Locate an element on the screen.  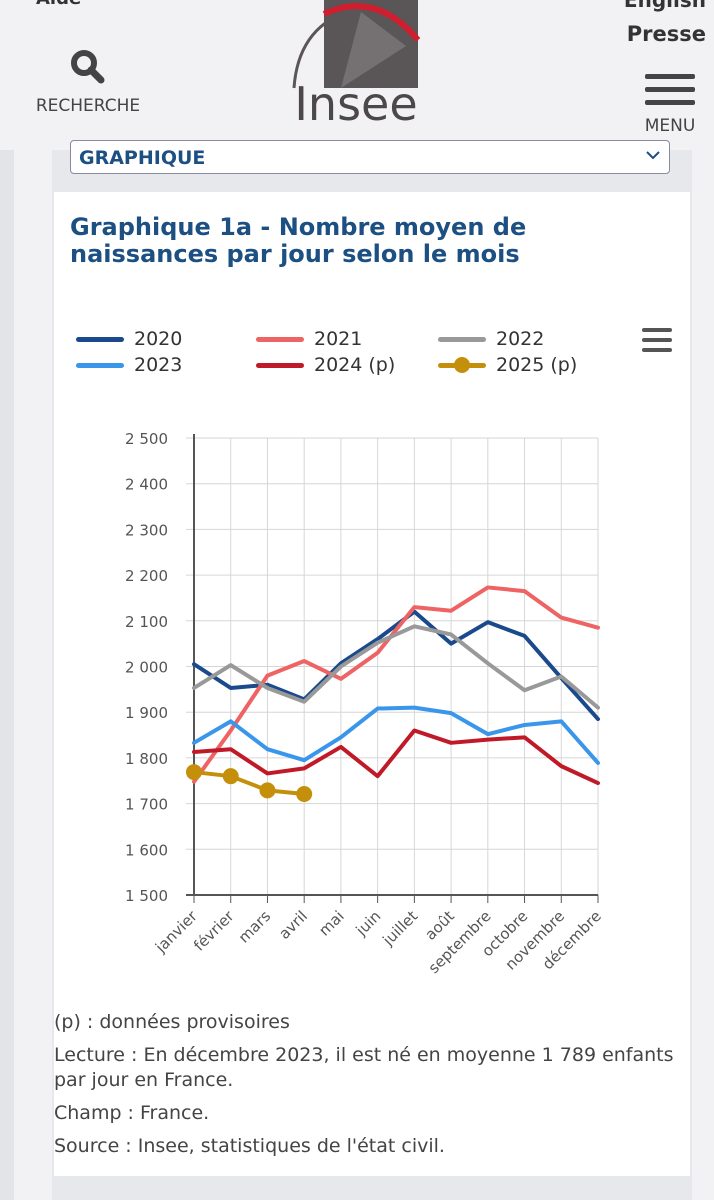
legend-item-2021: 2021 is located at coordinates (309, 339).